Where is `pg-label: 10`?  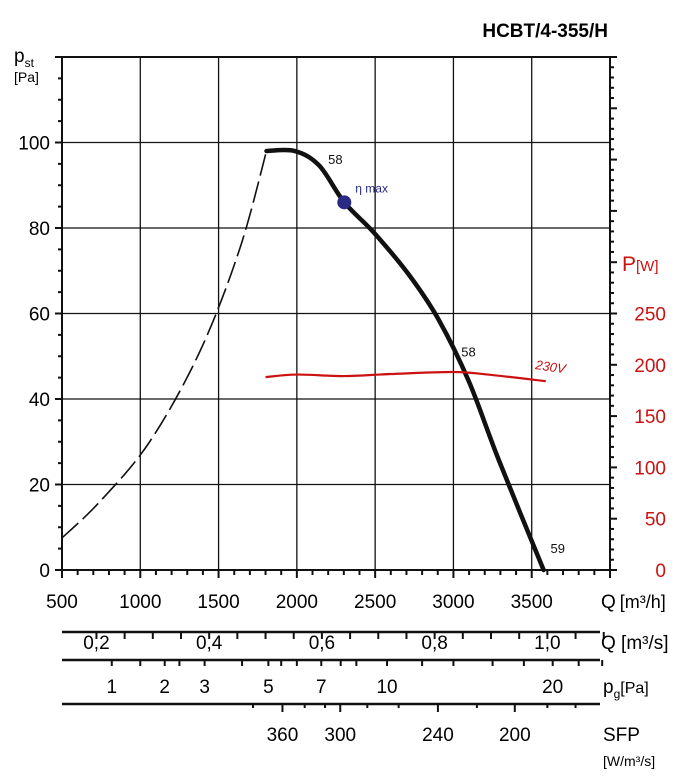
pg-label: 10 is located at coordinates (386, 687).